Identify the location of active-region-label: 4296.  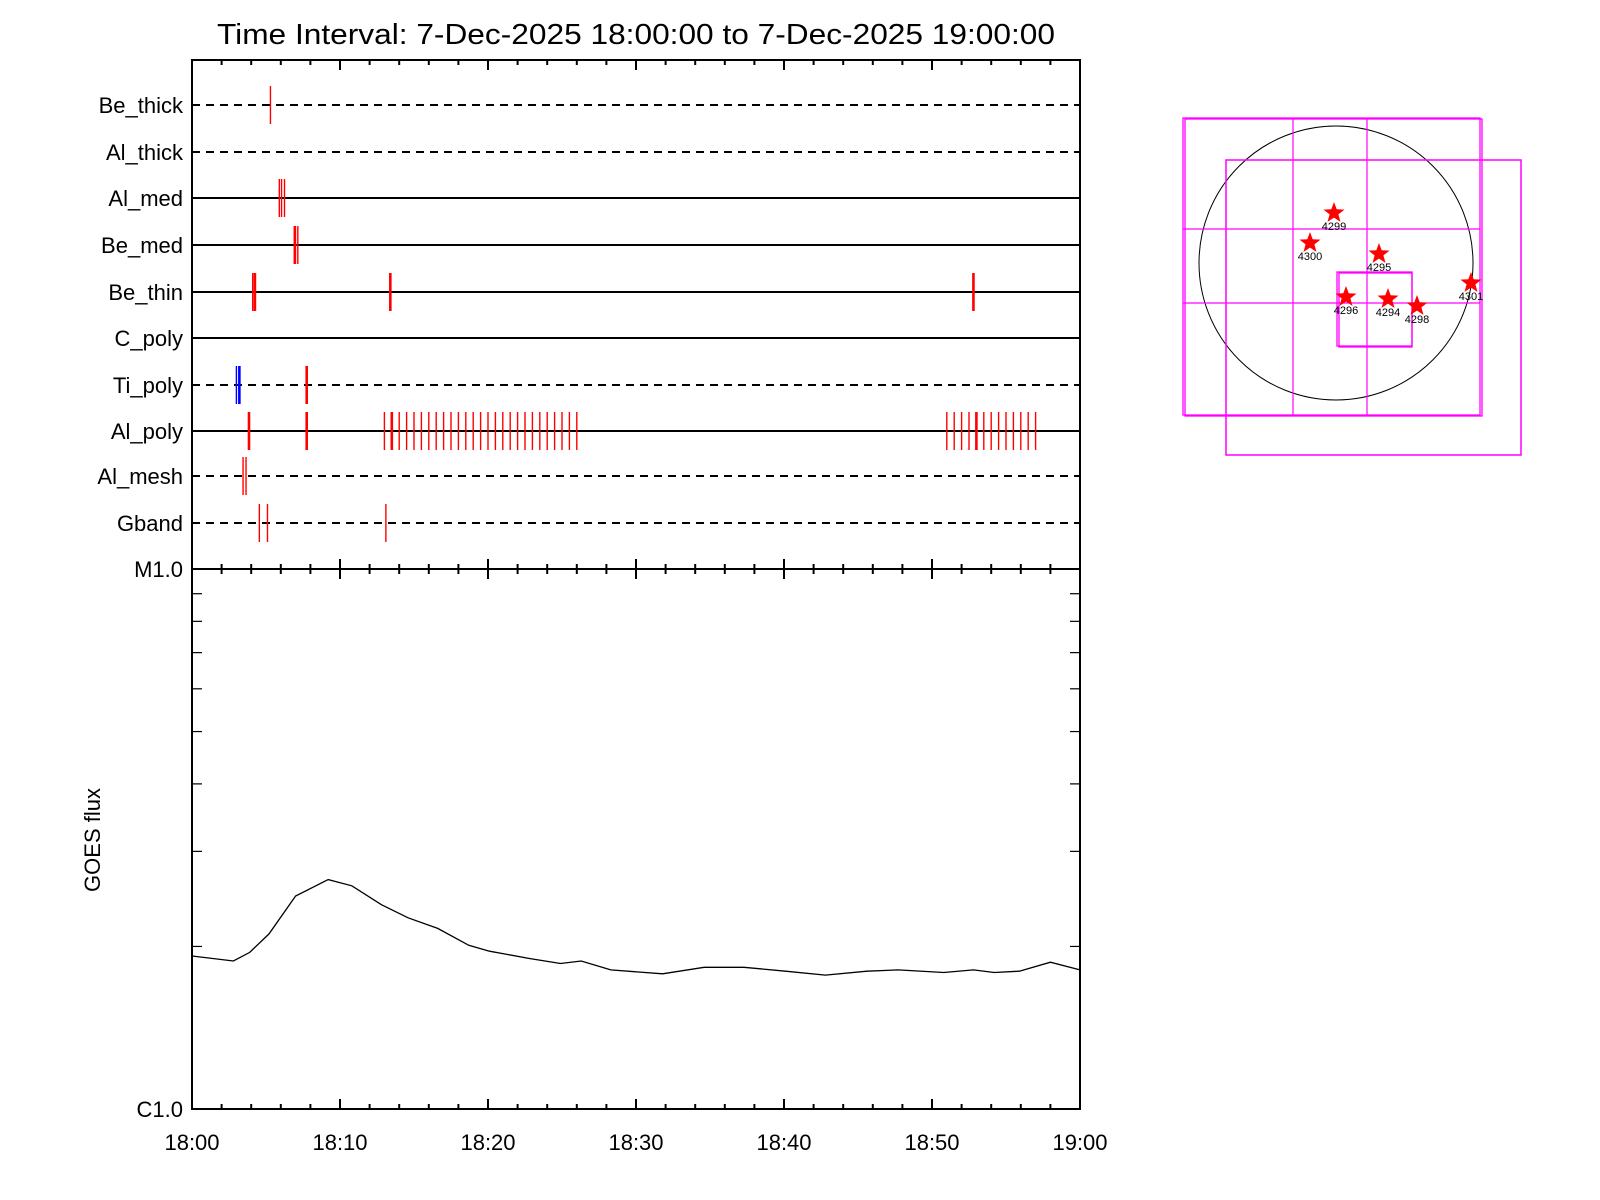
(1346, 311).